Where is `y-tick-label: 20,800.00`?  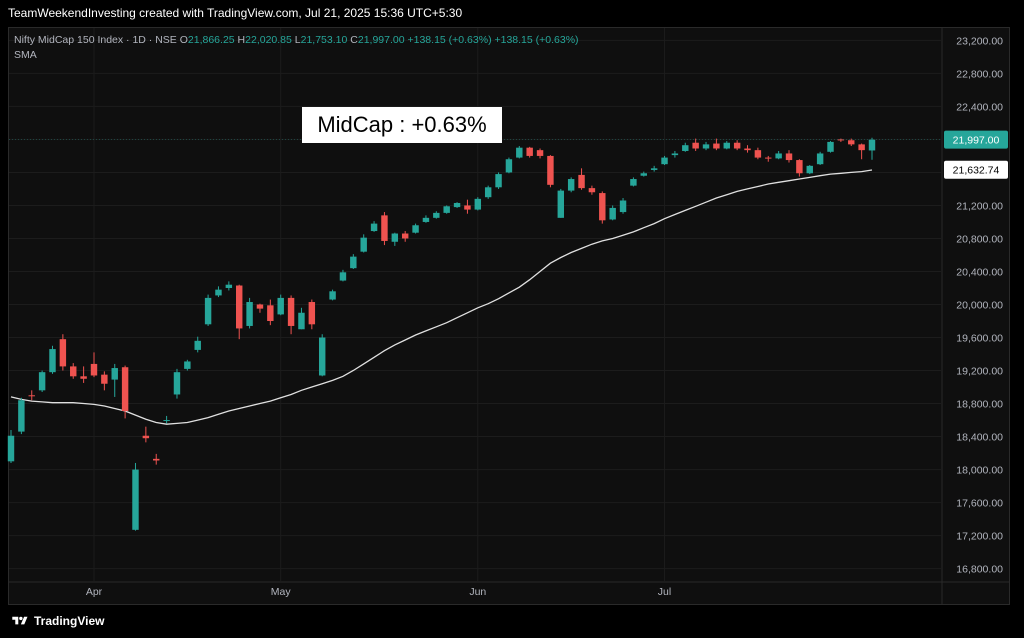
y-tick-label: 20,800.00 is located at coordinates (979, 239).